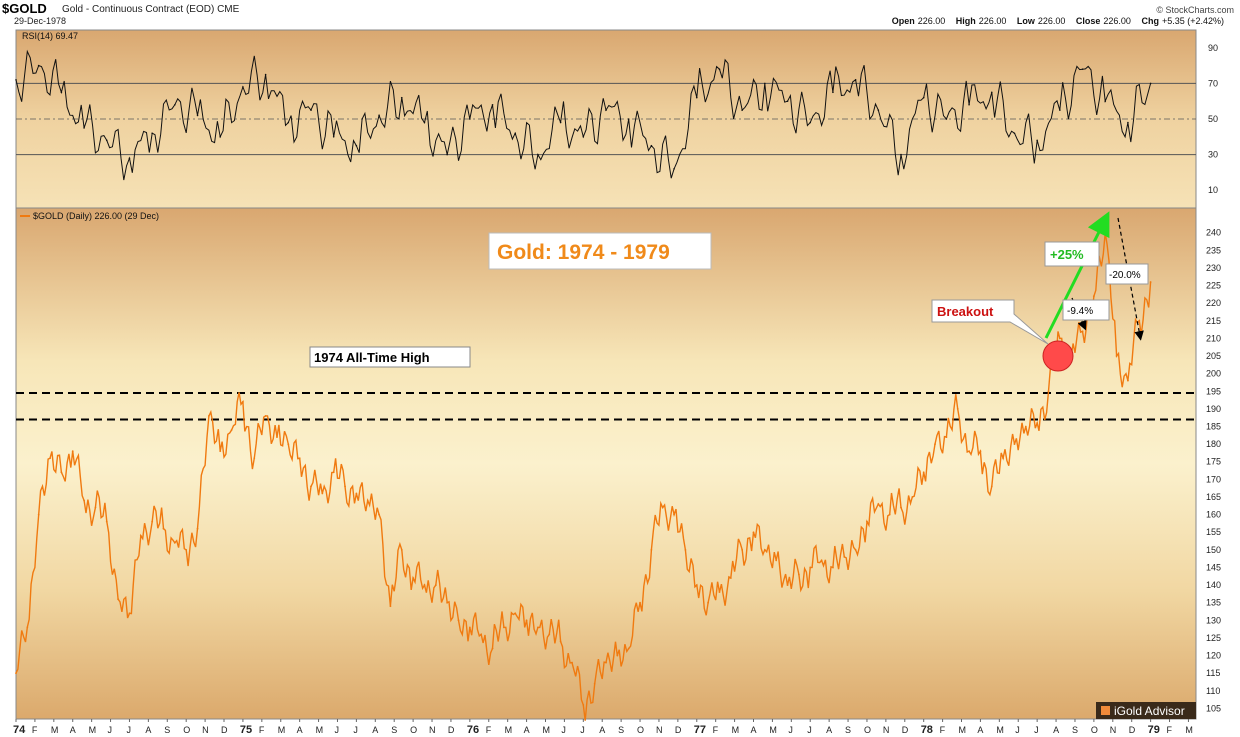 The width and height of the screenshot is (1240, 737). Describe the element at coordinates (700, 730) in the screenshot. I see `x-tick-label: 77` at that location.